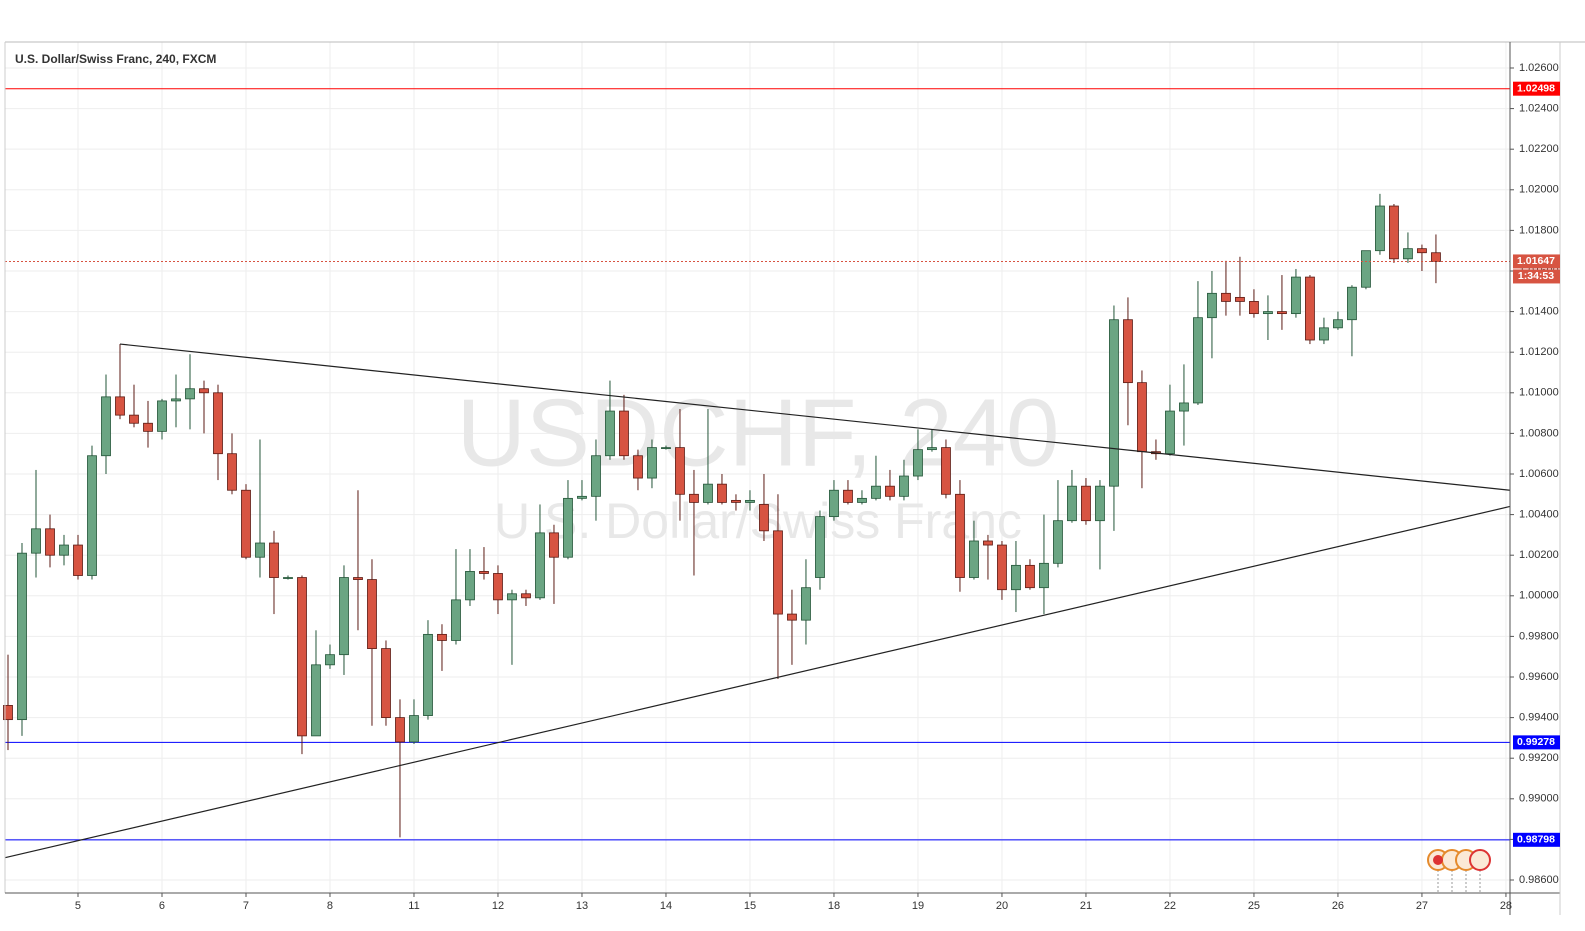 The image size is (1585, 931). I want to click on x-tick-label: 11, so click(413, 906).